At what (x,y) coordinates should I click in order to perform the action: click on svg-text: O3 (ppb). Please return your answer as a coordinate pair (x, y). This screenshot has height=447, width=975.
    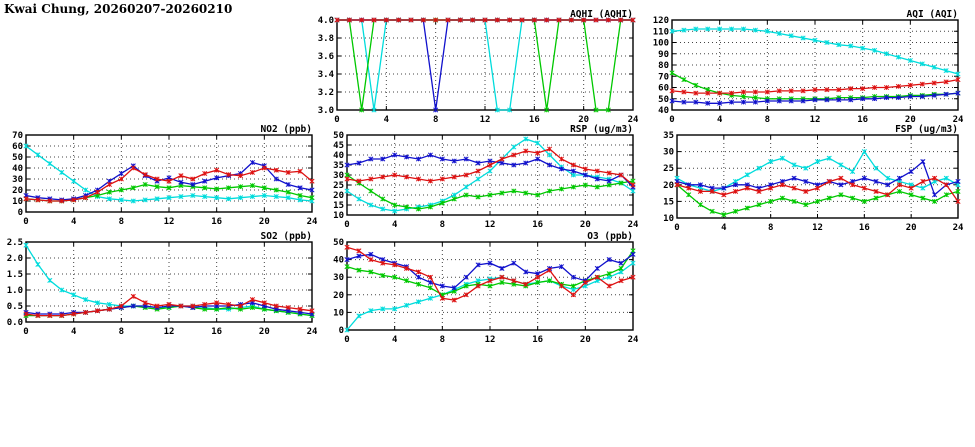
    Looking at the image, I should click on (610, 236).